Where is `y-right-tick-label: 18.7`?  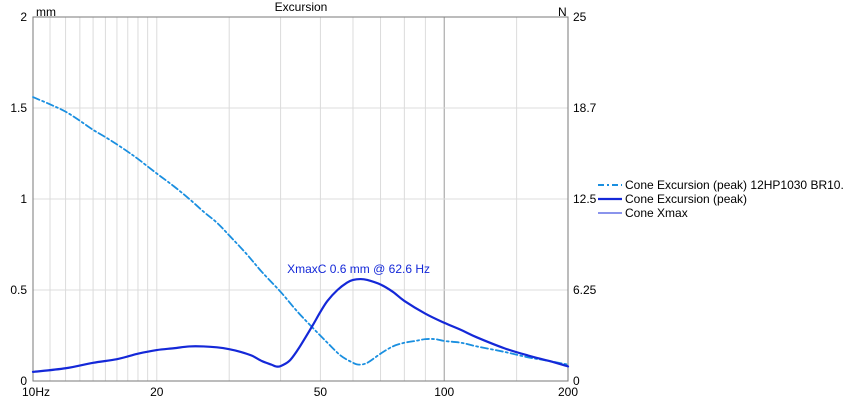 y-right-tick-label: 18.7 is located at coordinates (585, 108).